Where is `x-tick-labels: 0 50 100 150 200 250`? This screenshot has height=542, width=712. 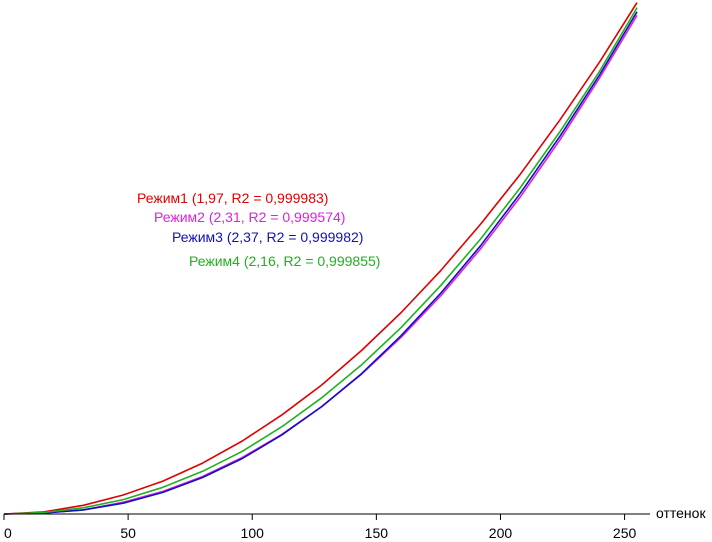
x-tick-labels: 0 50 100 150 200 250 is located at coordinates (320, 533).